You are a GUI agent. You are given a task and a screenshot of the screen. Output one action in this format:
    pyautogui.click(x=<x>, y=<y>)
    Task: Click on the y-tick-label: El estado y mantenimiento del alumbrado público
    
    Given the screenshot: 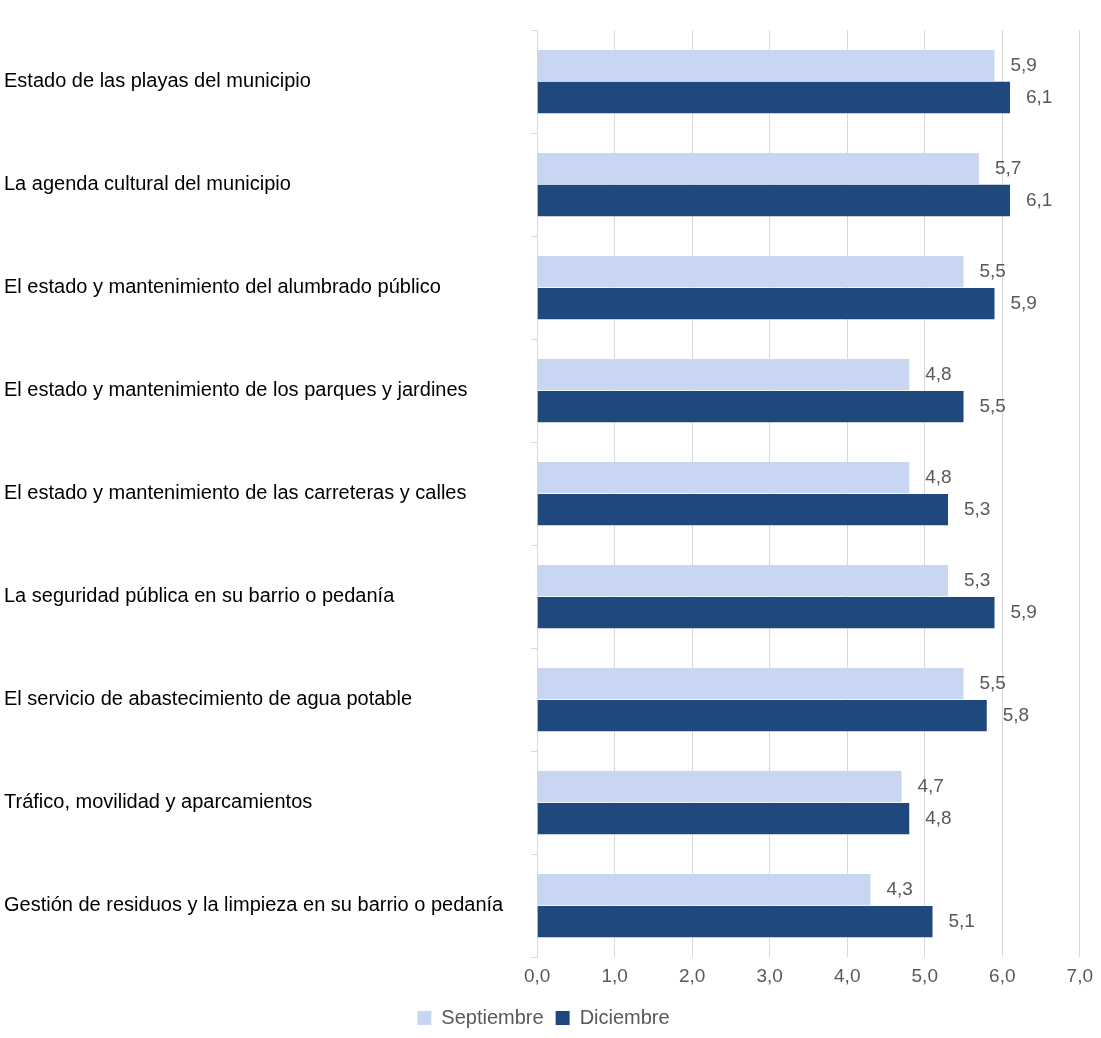 What is the action you would take?
    pyautogui.click(x=222, y=286)
    